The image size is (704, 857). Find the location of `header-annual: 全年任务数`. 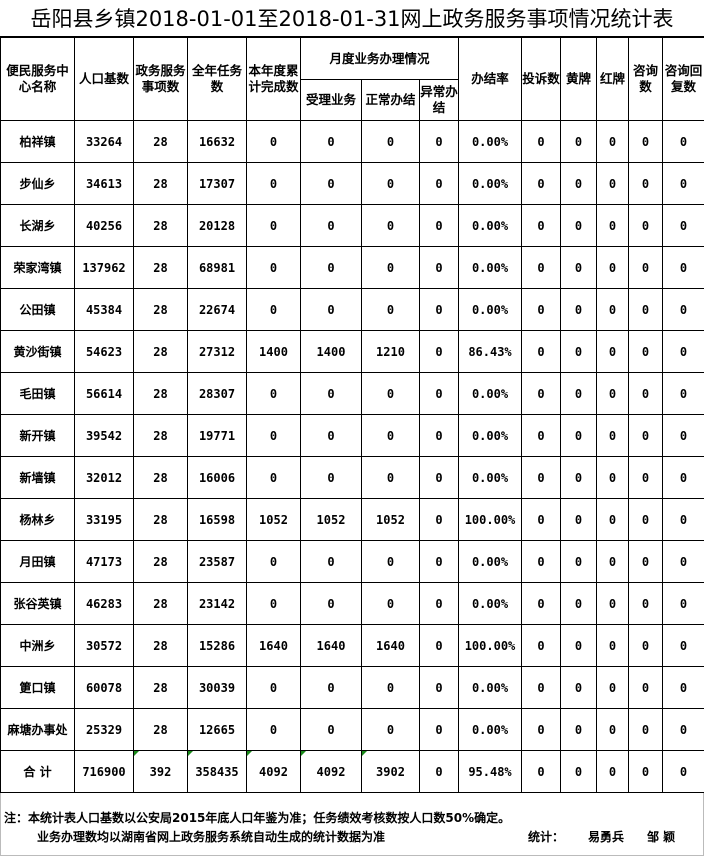

header-annual: 全年任务数 is located at coordinates (217, 79).